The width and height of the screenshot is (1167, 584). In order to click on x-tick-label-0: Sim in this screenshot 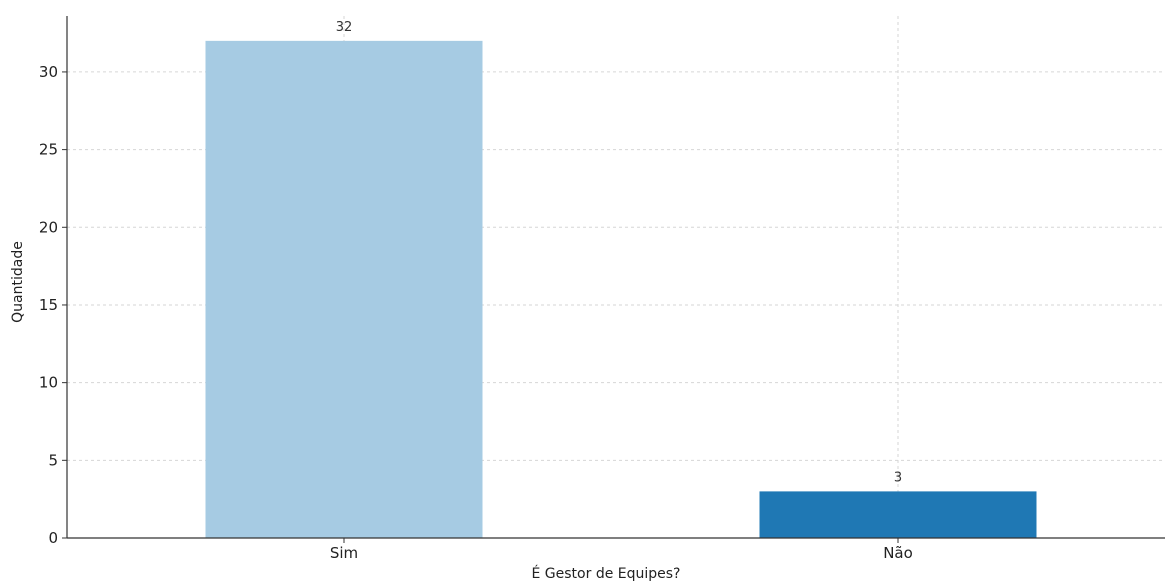, I will do `click(344, 553)`.